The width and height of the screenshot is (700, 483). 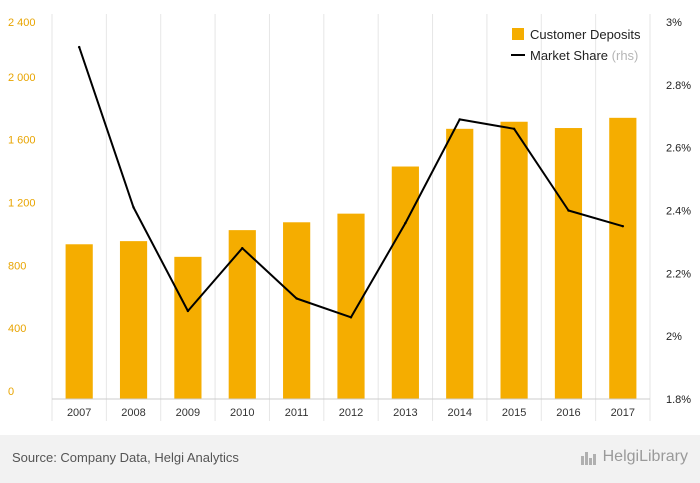 What do you see at coordinates (514, 413) in the screenshot?
I see `x-tick-label: 2015` at bounding box center [514, 413].